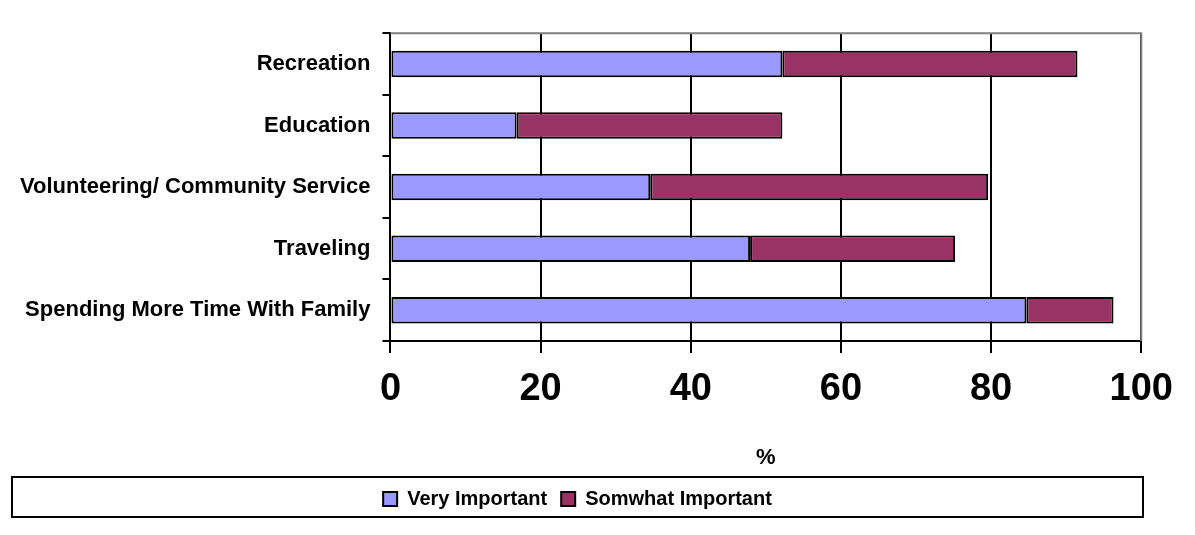 Image resolution: width=1195 pixels, height=535 pixels. What do you see at coordinates (991, 387) in the screenshot?
I see `x-tick-label: 80` at bounding box center [991, 387].